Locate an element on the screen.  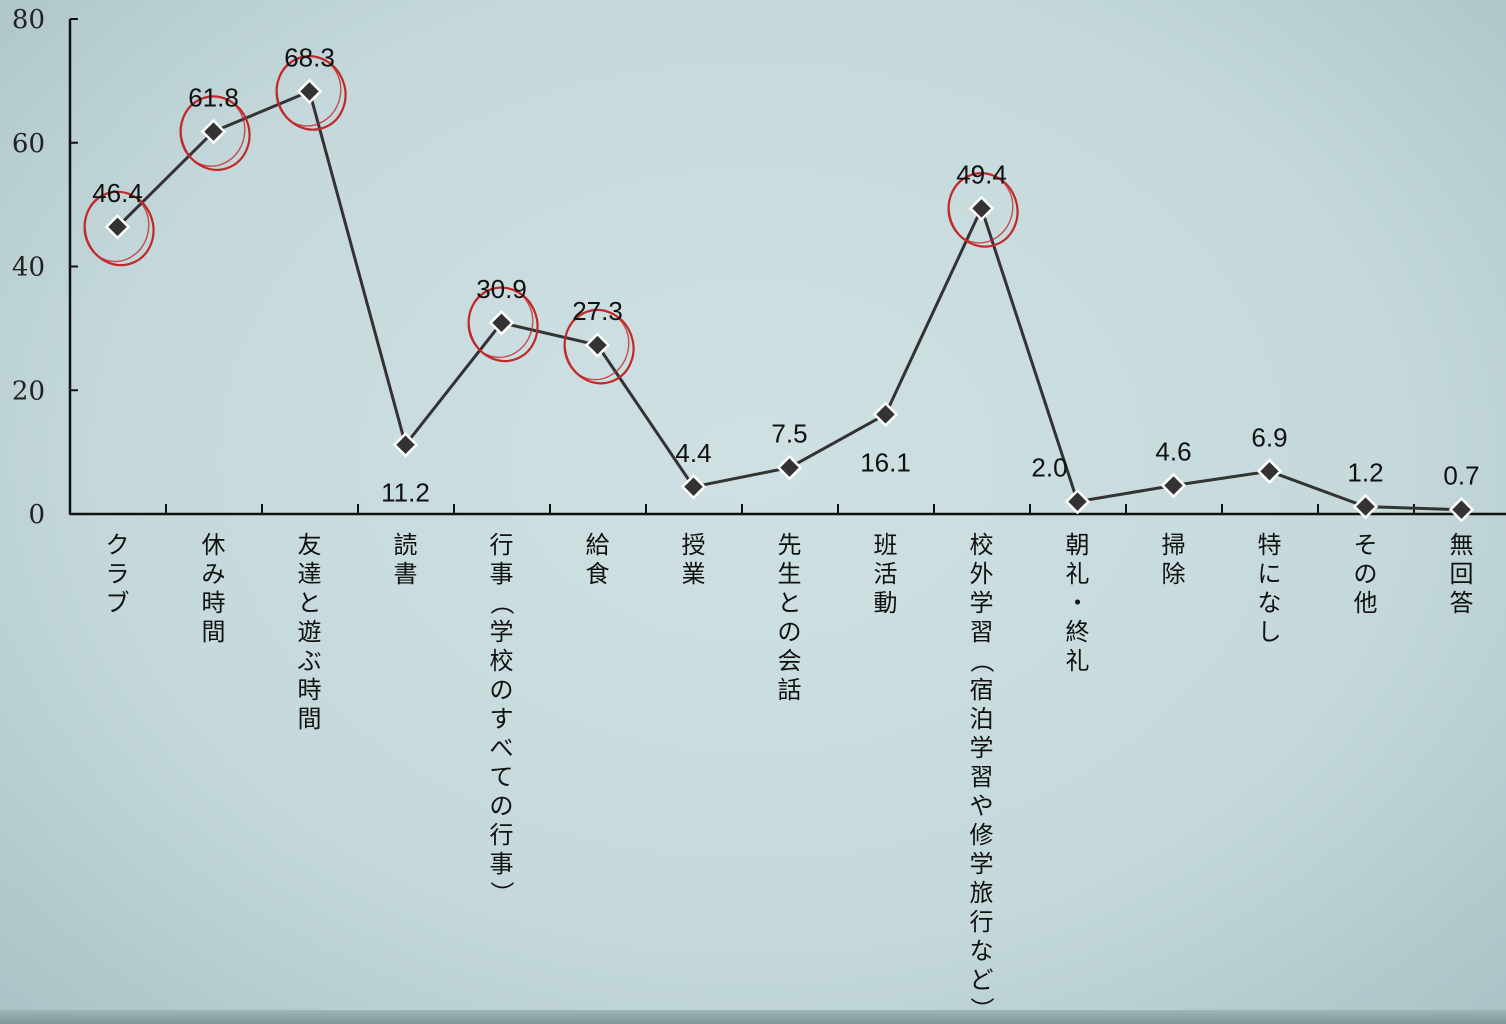
x-tick-label-char: 休 is located at coordinates (214, 545).